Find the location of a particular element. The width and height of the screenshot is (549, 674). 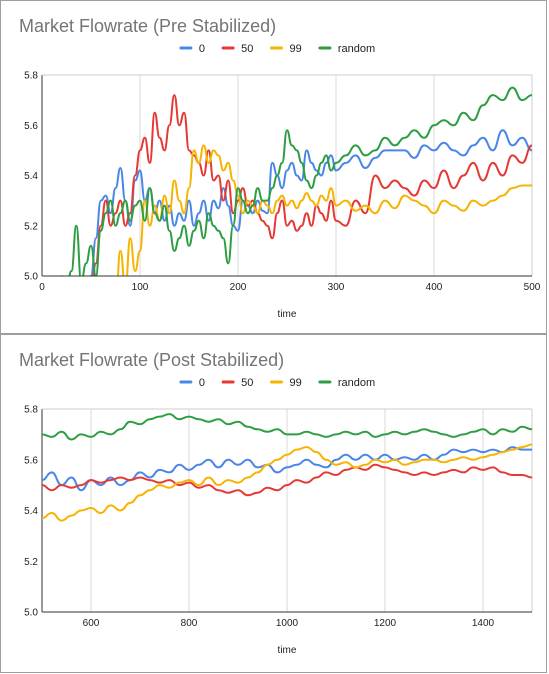

x-tick-label: 0 is located at coordinates (42, 287).